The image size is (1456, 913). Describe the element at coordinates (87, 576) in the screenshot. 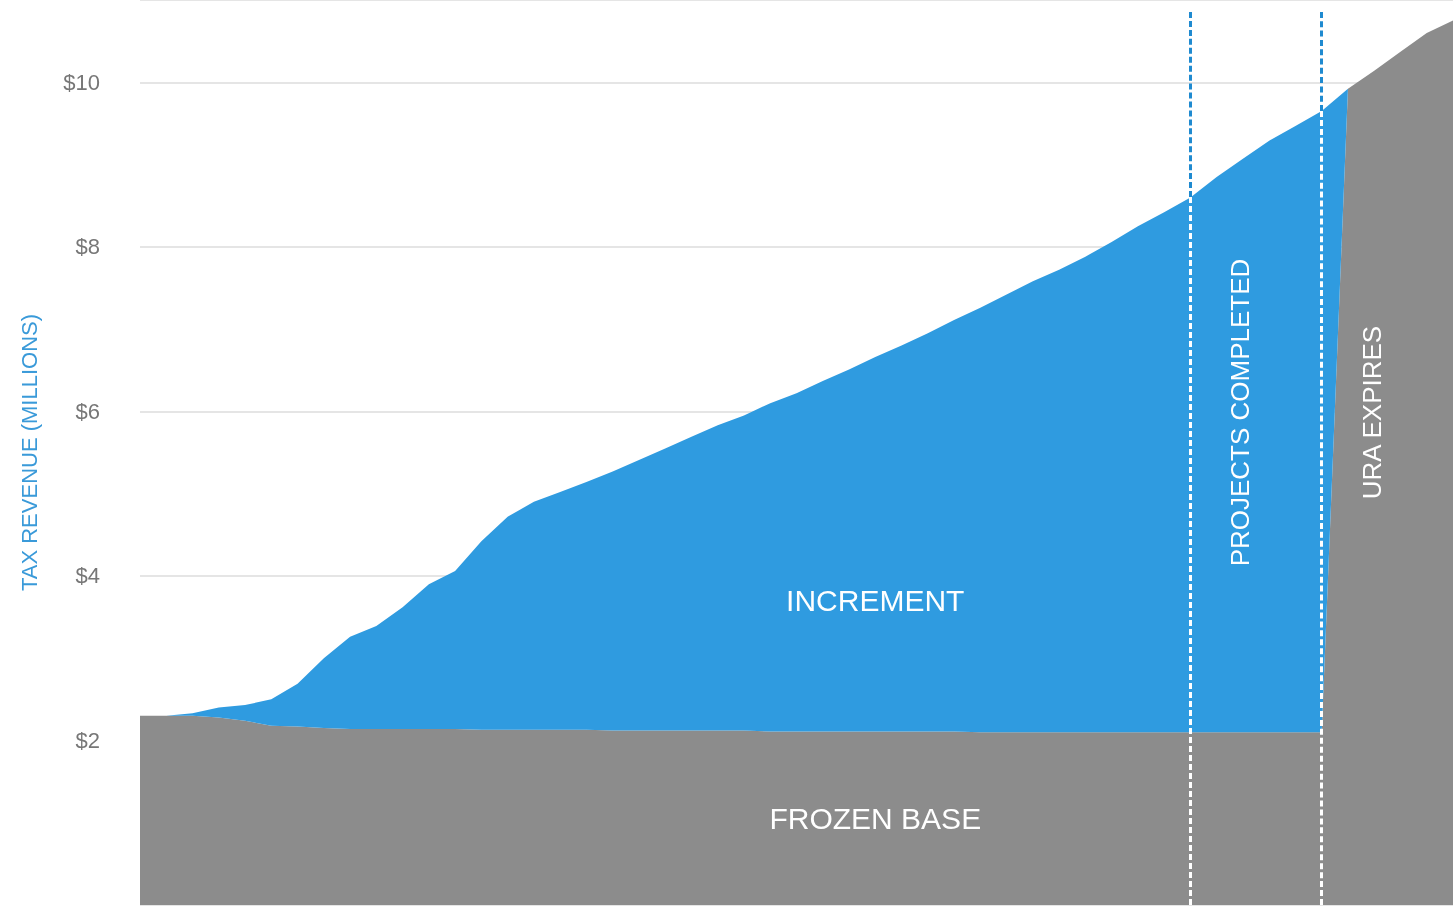

I see `y-tick-label: $4` at that location.